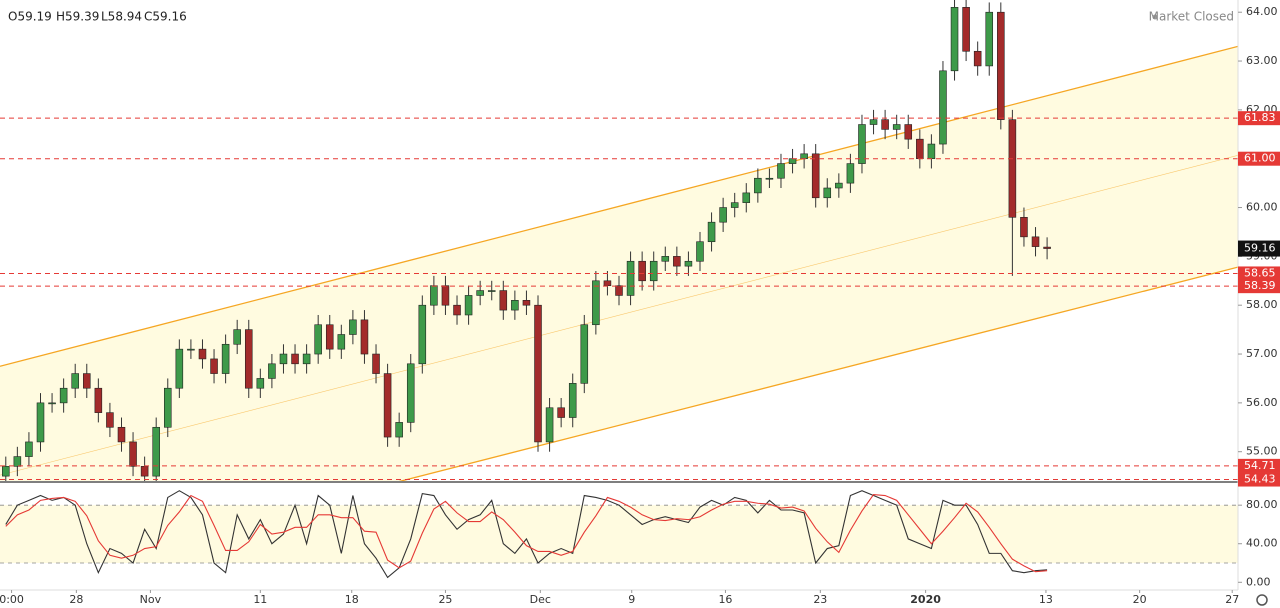  Describe the element at coordinates (260, 599) in the screenshot. I see `x-tick-label: 11` at that location.